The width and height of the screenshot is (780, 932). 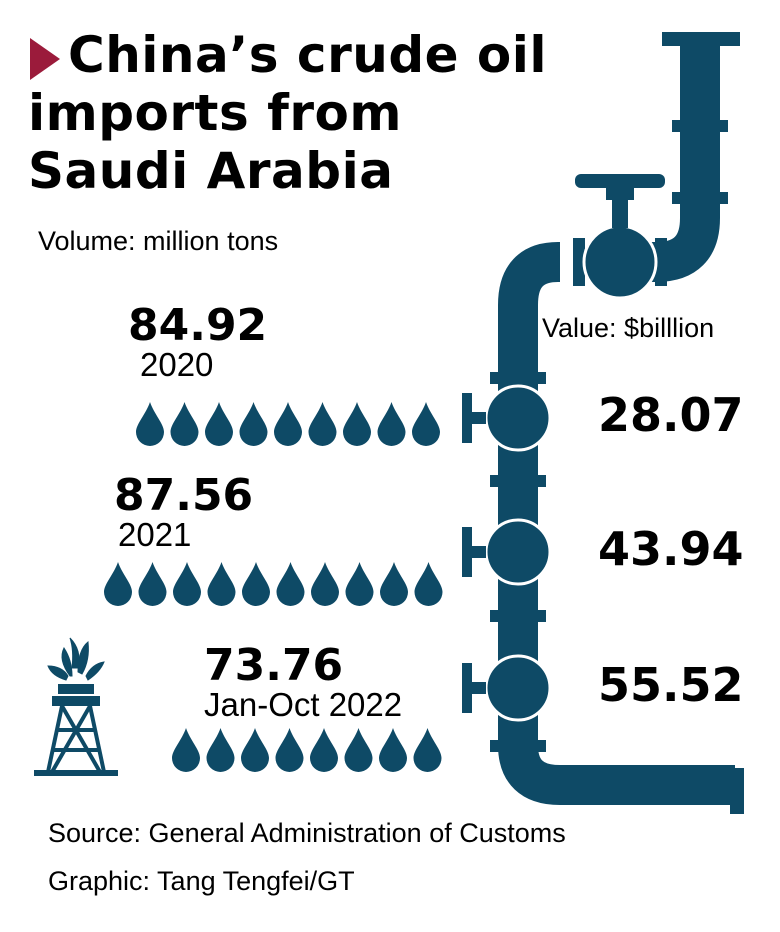 What do you see at coordinates (628, 328) in the screenshot?
I see `value-label: Value: $billlion` at bounding box center [628, 328].